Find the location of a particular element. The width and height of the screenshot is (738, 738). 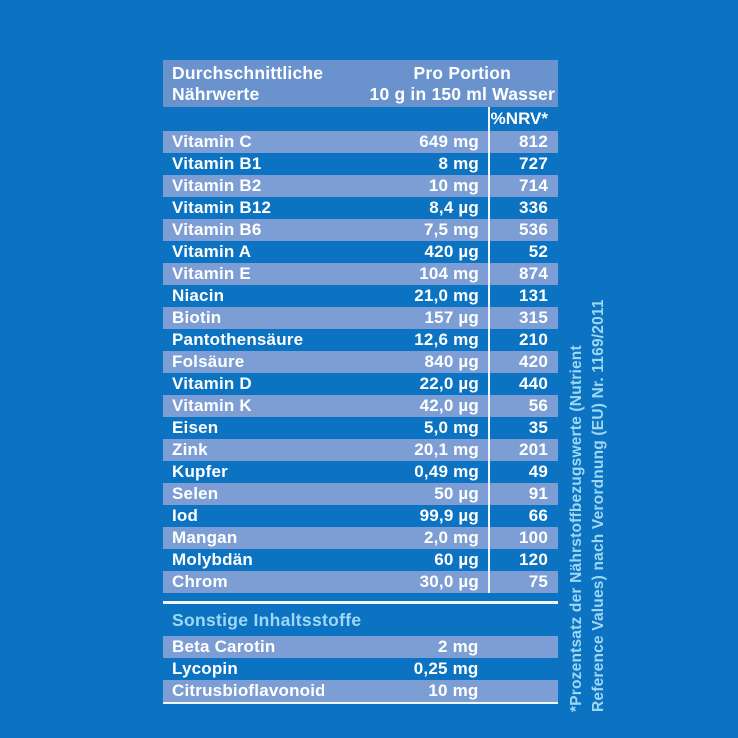

nrv-header-row: %NRV* is located at coordinates (360, 119).